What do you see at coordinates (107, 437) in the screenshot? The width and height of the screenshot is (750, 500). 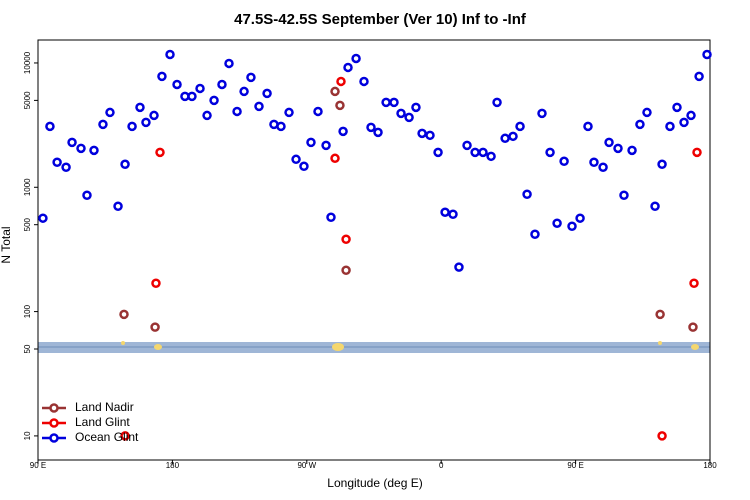 I see `legend-label: Ocean Glint` at bounding box center [107, 437].